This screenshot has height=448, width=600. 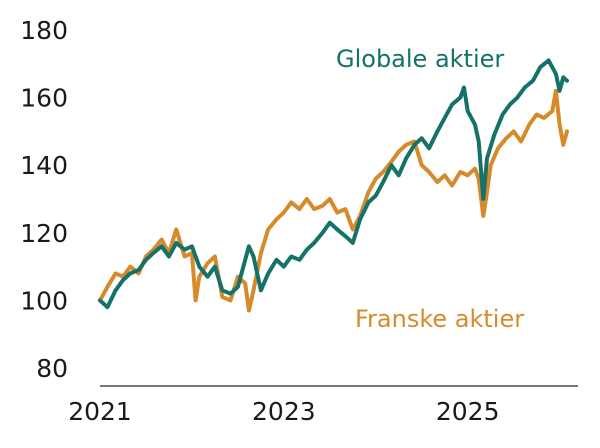 What do you see at coordinates (52, 368) in the screenshot?
I see `y-tick-label: 80` at bounding box center [52, 368].